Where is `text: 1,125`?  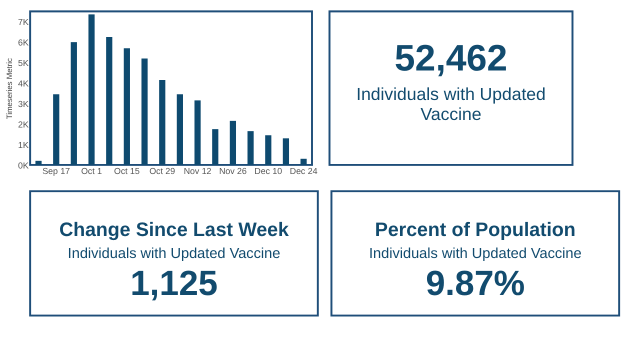
text: 1,125 is located at coordinates (174, 284).